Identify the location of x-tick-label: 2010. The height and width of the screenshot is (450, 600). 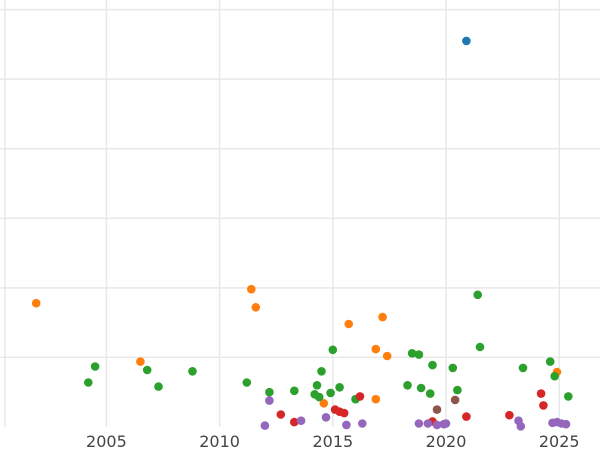
(219, 441).